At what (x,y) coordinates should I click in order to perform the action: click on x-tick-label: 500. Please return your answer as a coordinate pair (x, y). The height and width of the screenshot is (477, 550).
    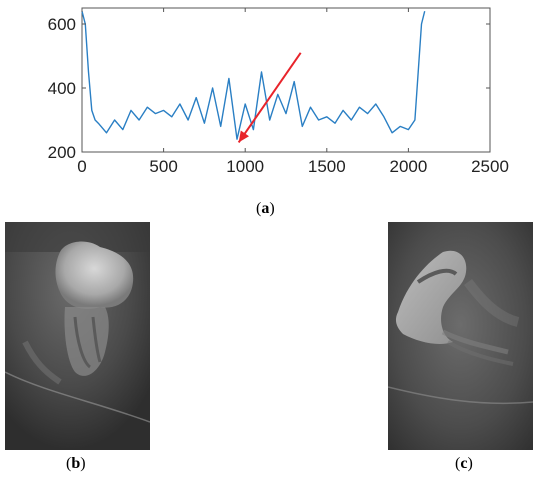
    Looking at the image, I should click on (163, 166).